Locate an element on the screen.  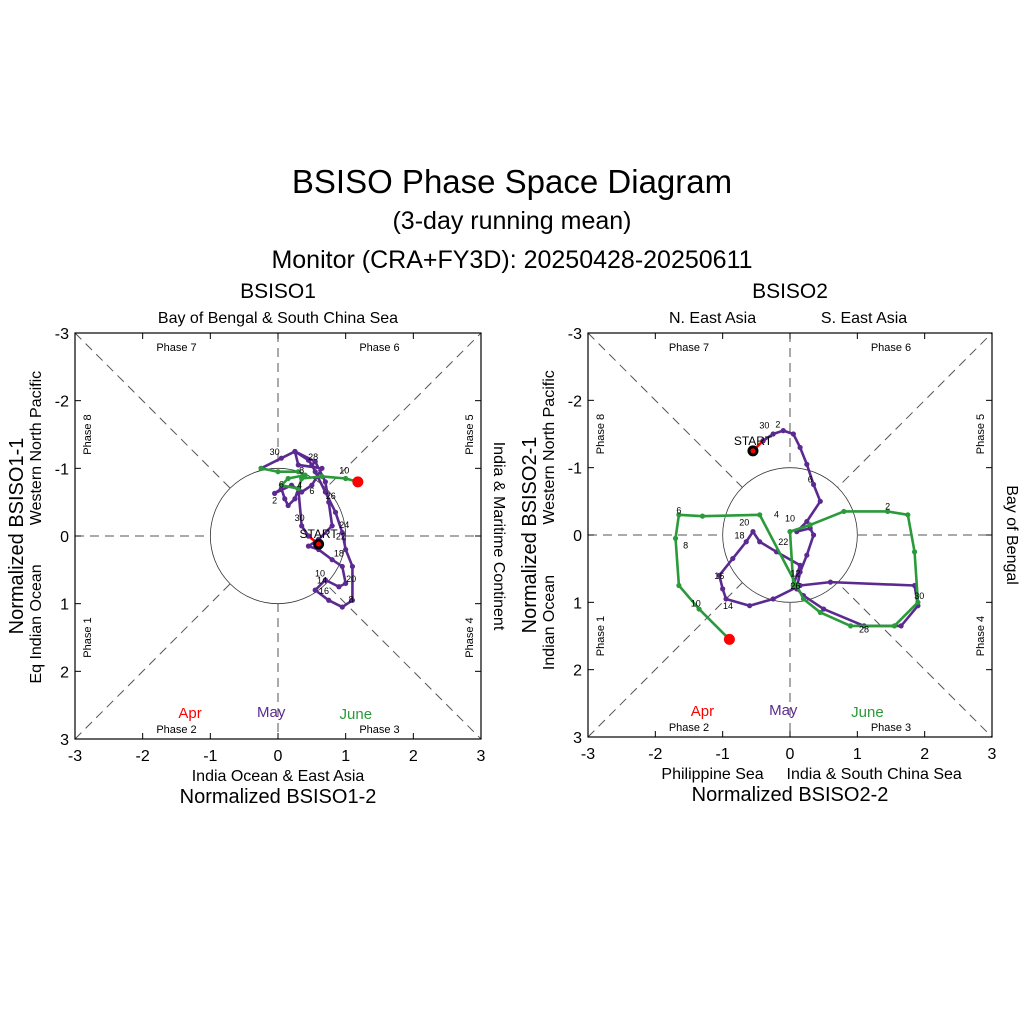
x-axis-label: Normalized BSISO1-2 is located at coordinates (278, 797).